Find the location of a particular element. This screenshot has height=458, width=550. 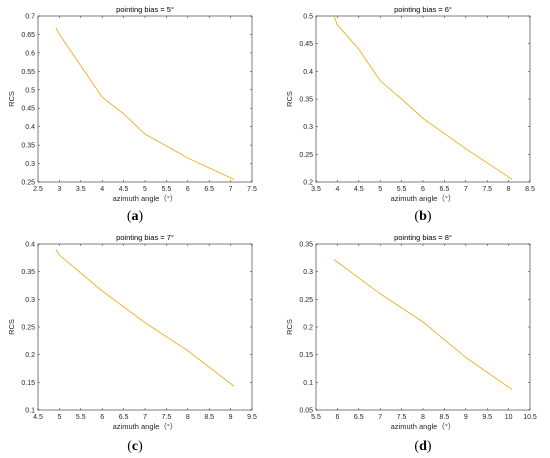

panel-caption: (a) is located at coordinates (135, 216).